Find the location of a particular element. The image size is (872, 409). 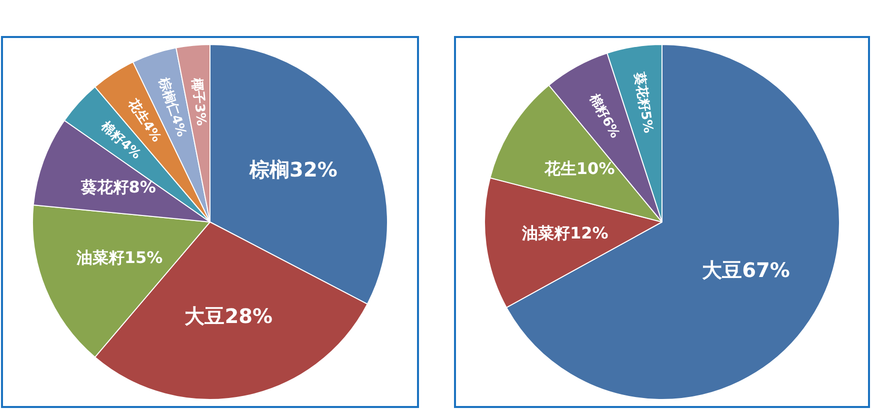

data-label: 67% is located at coordinates (766, 270).